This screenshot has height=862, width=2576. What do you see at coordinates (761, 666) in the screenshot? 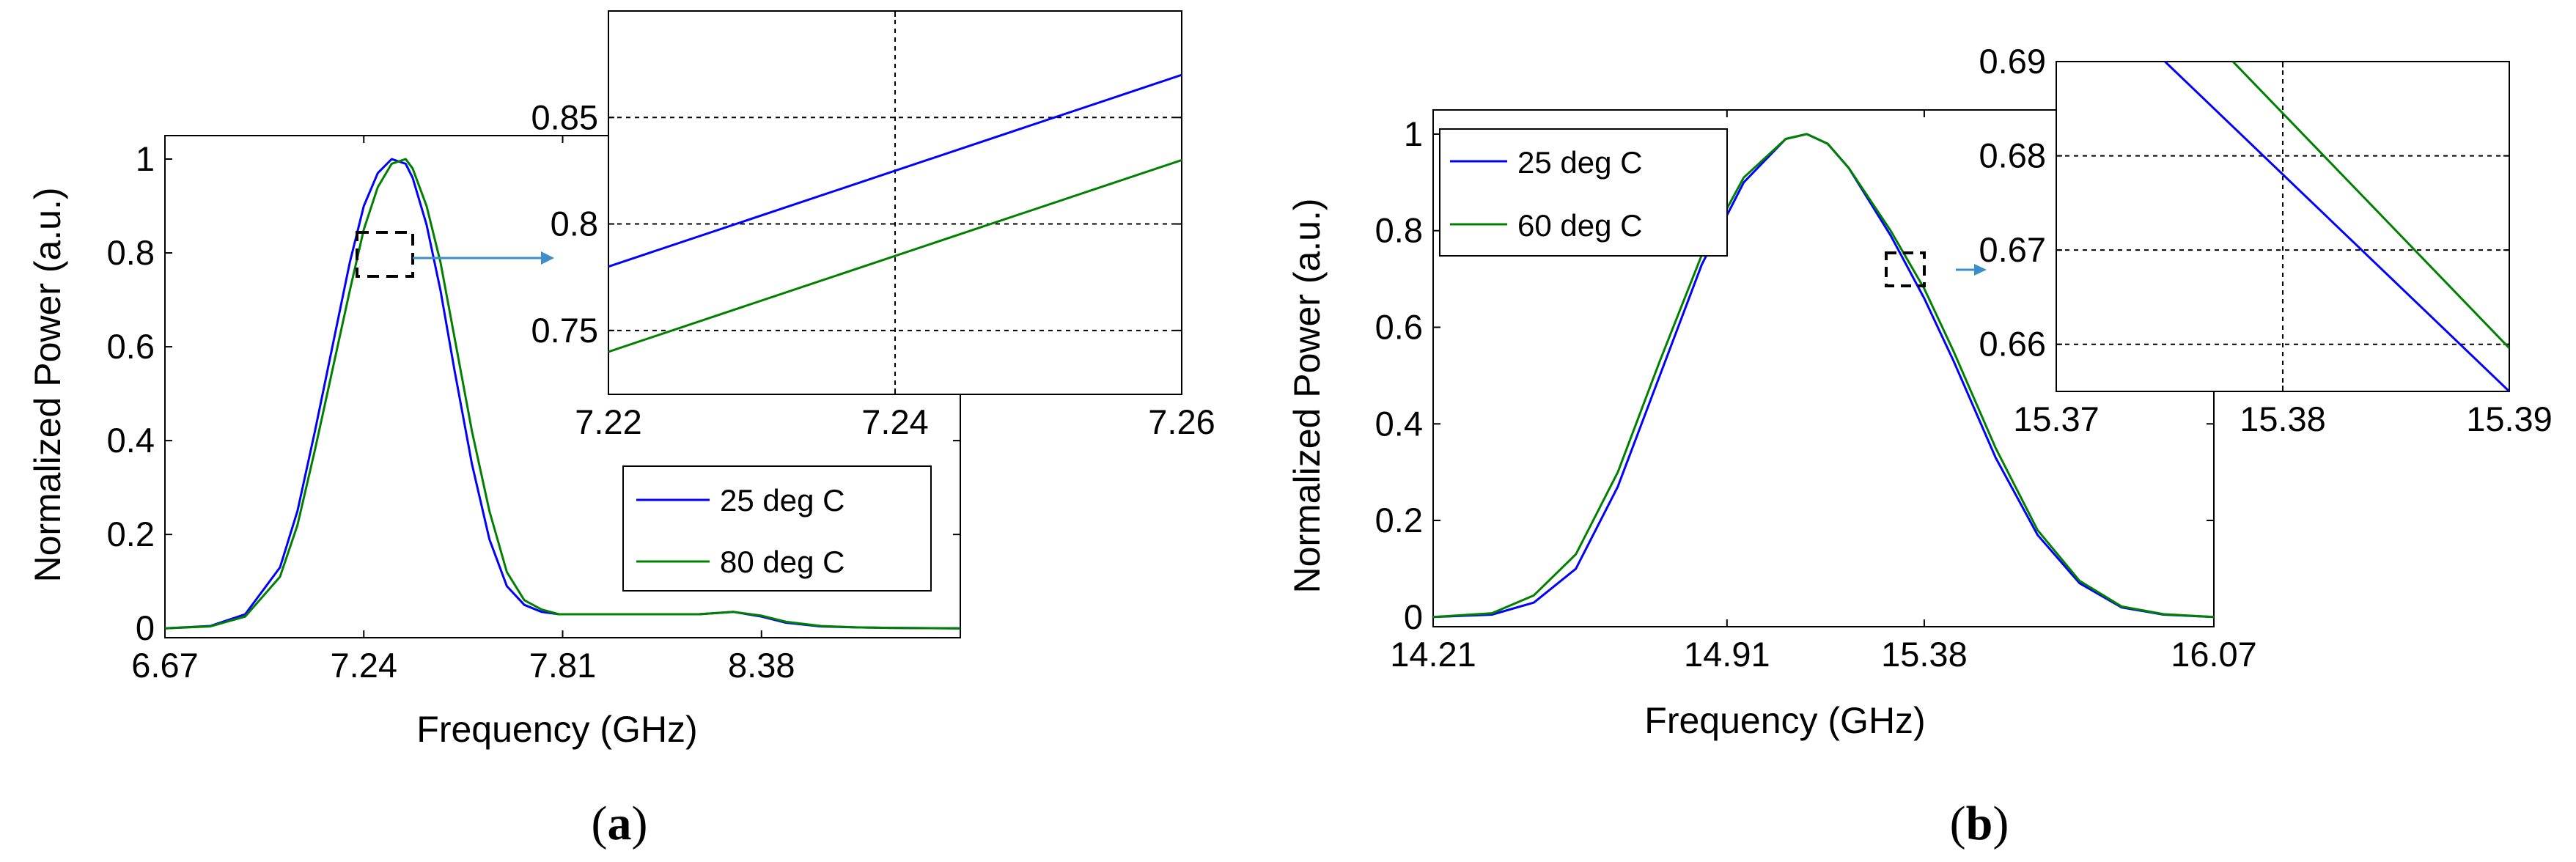
I see `x-tick-label: 8.38` at bounding box center [761, 666].